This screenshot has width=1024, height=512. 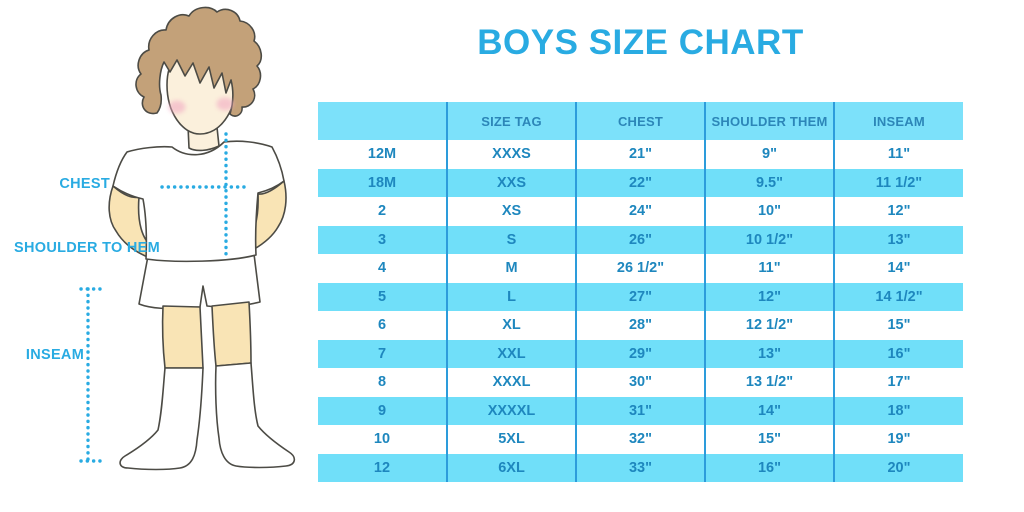 What do you see at coordinates (769, 211) in the screenshot?
I see `table-cell: 10"` at bounding box center [769, 211].